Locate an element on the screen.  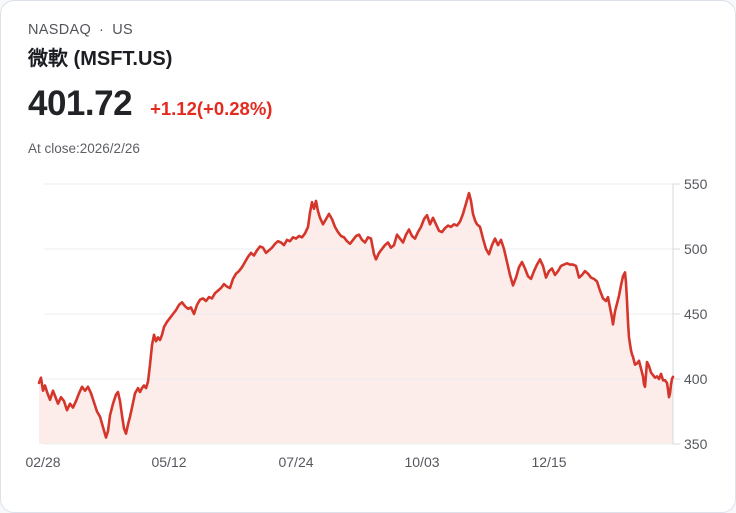
x-axis-label: 07/24 is located at coordinates (296, 462).